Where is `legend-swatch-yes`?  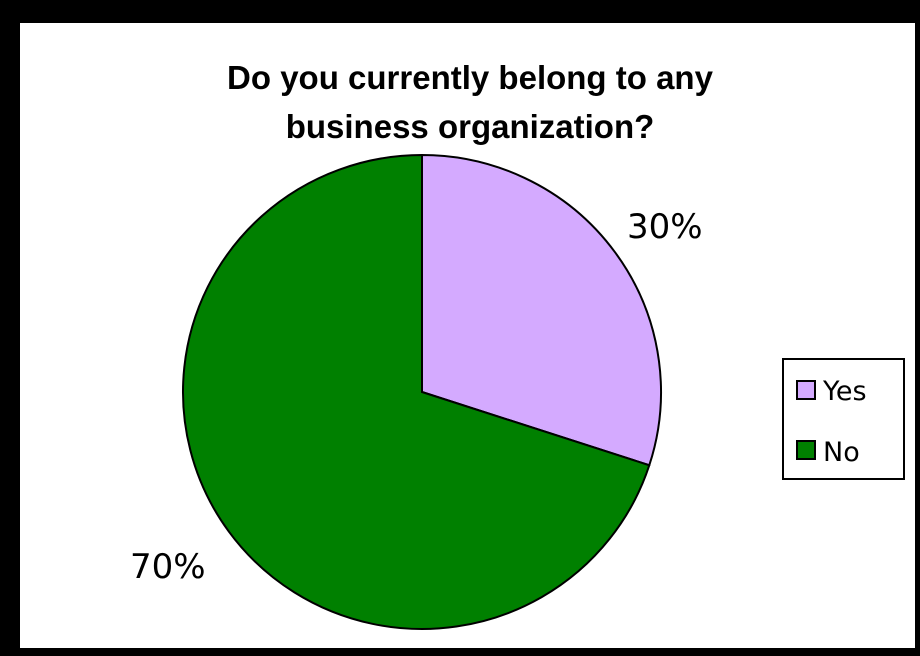
legend-swatch-yes is located at coordinates (806, 390).